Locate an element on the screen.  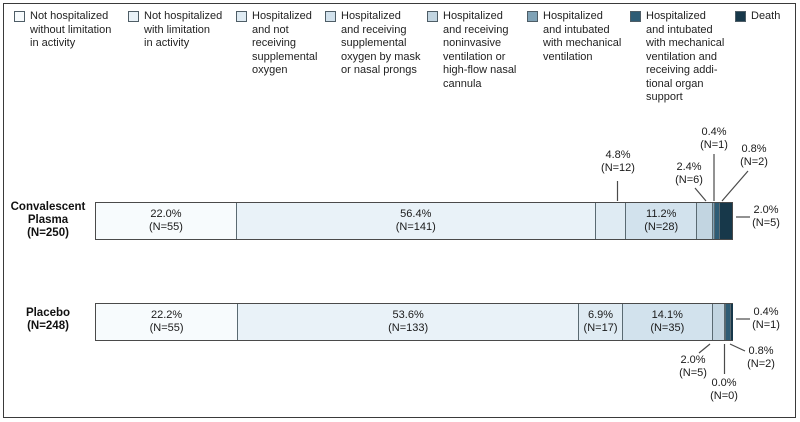
segment-label: 53.6% (N=133) is located at coordinates (408, 321).